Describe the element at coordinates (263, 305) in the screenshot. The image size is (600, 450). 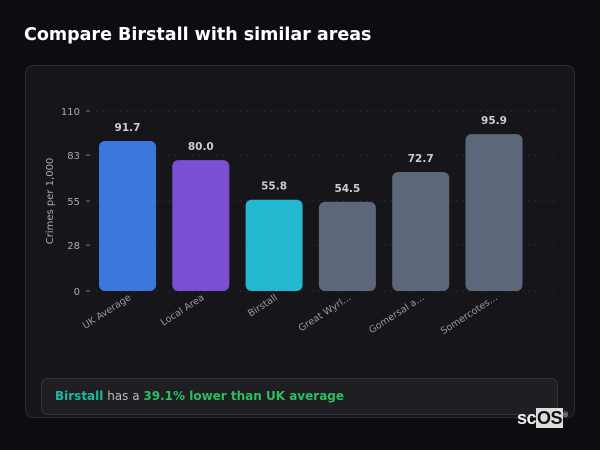
I see `x-tick-label: Birstall` at that location.